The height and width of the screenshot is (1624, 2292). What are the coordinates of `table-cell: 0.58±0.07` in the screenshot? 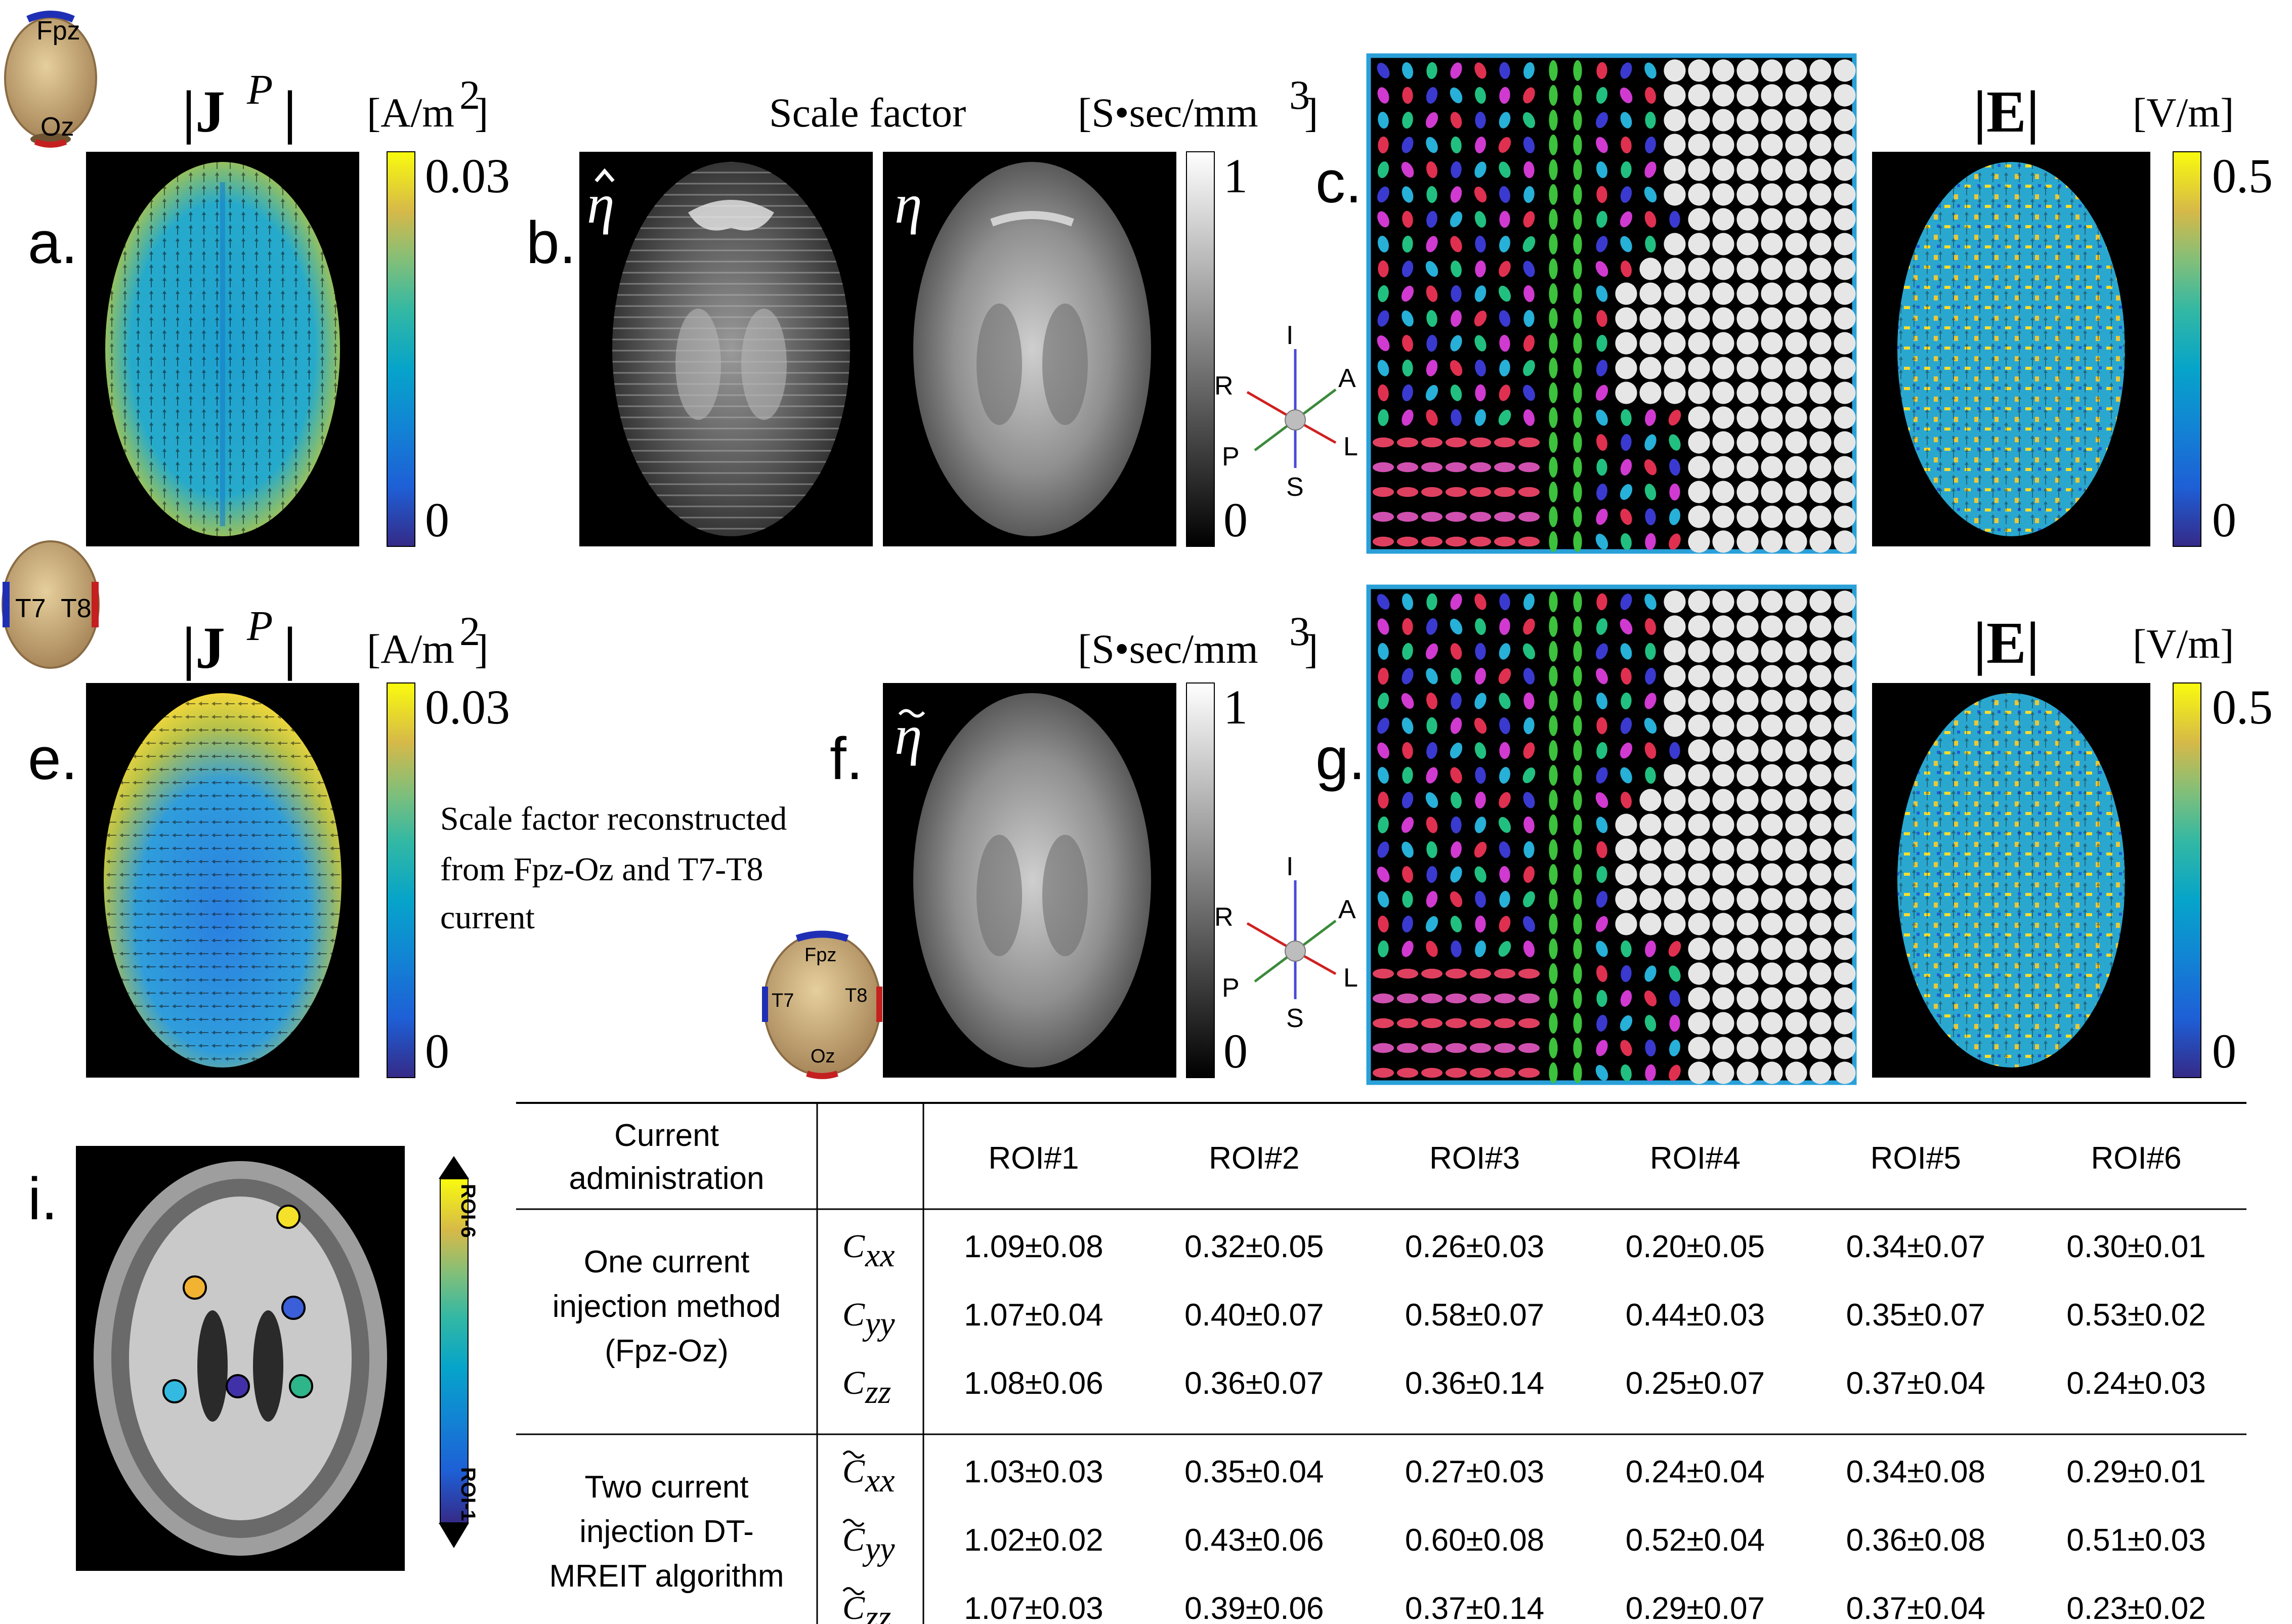 It's located at (1474, 1315).